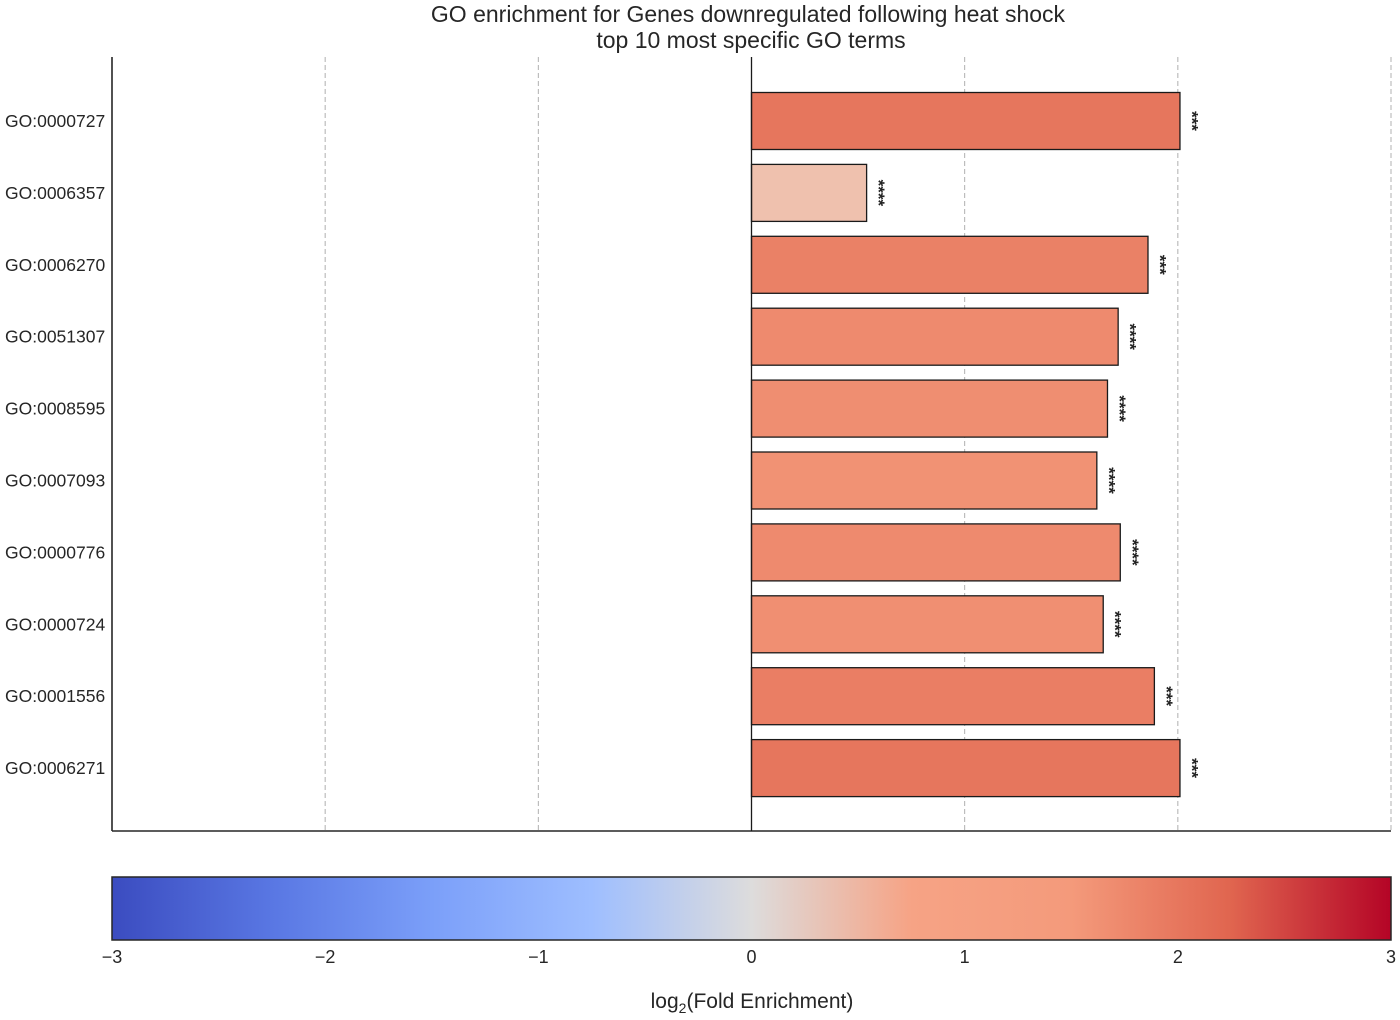 The image size is (1400, 1020). I want to click on colorbar-tick-label: 0, so click(751, 957).